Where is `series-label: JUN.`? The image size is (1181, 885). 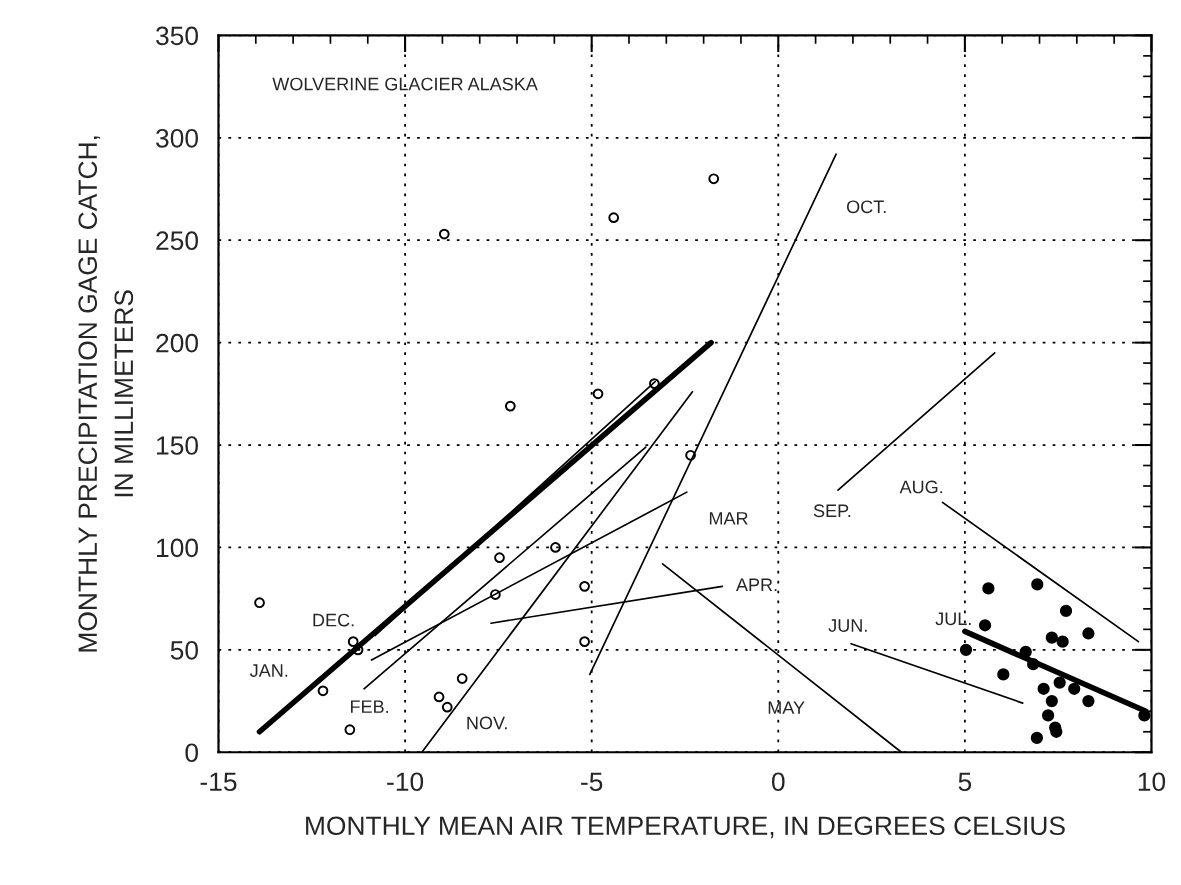
series-label: JUN. is located at coordinates (847, 625).